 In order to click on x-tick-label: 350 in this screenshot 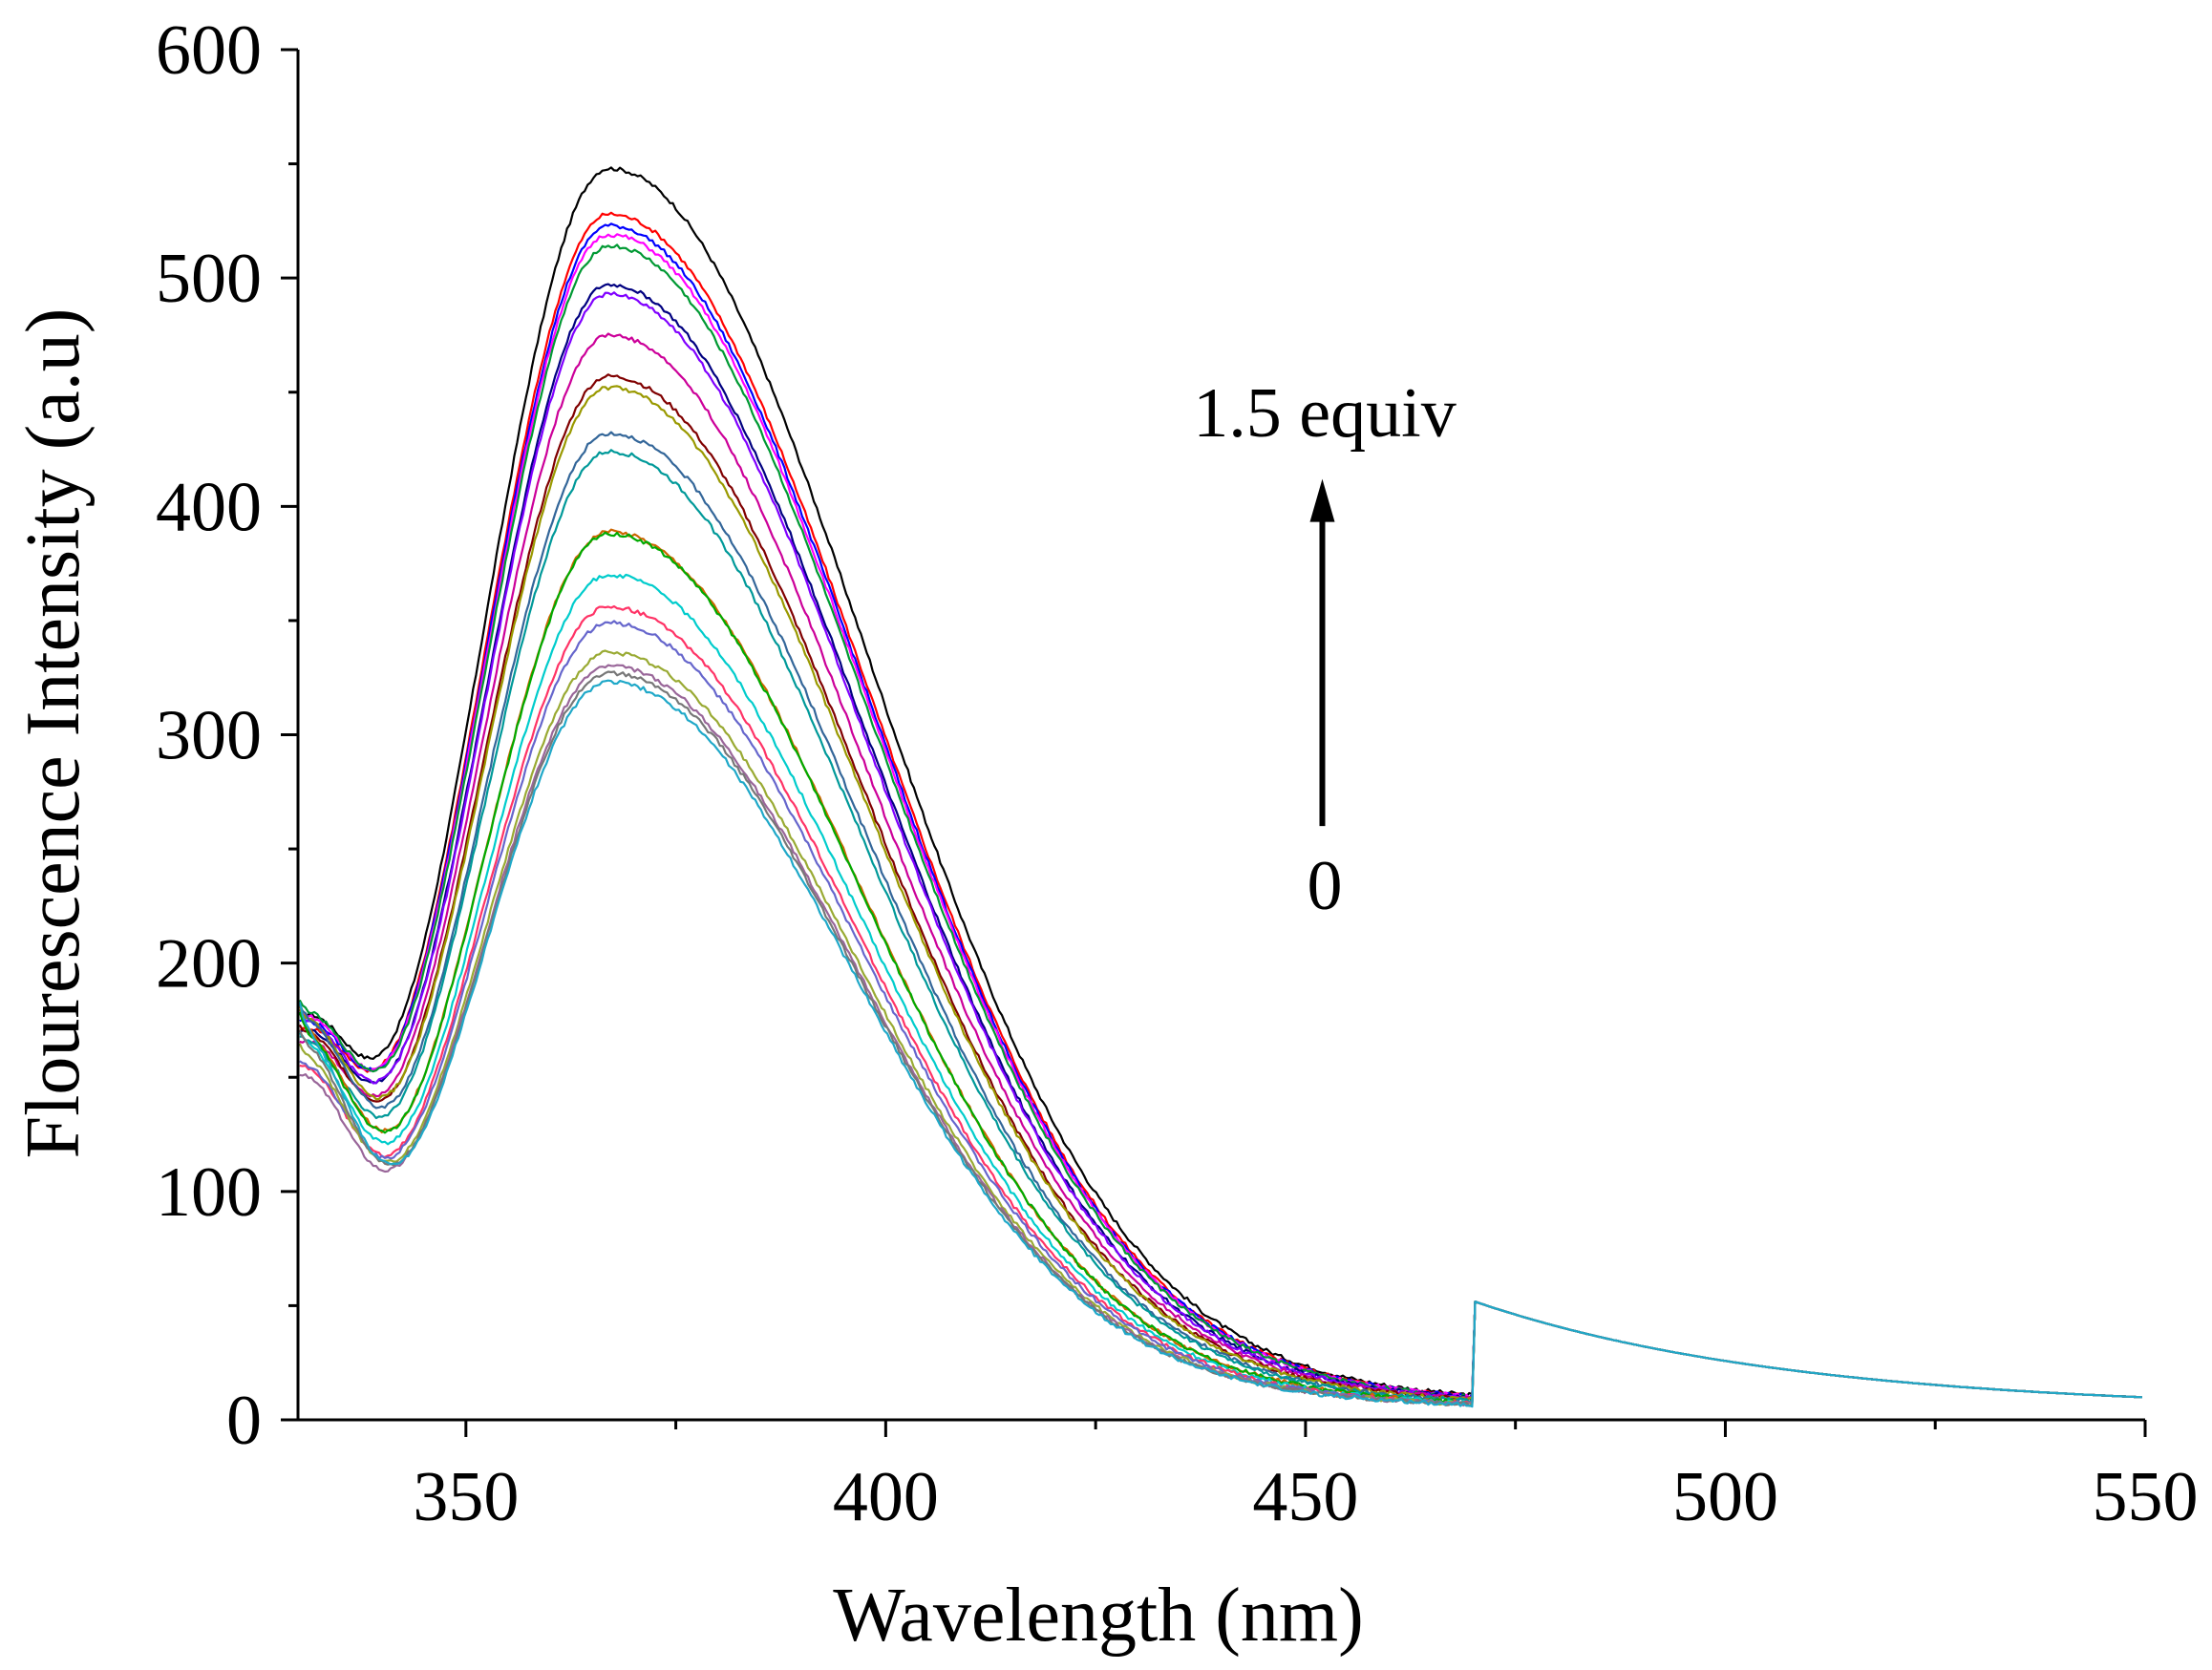, I will do `click(466, 1497)`.